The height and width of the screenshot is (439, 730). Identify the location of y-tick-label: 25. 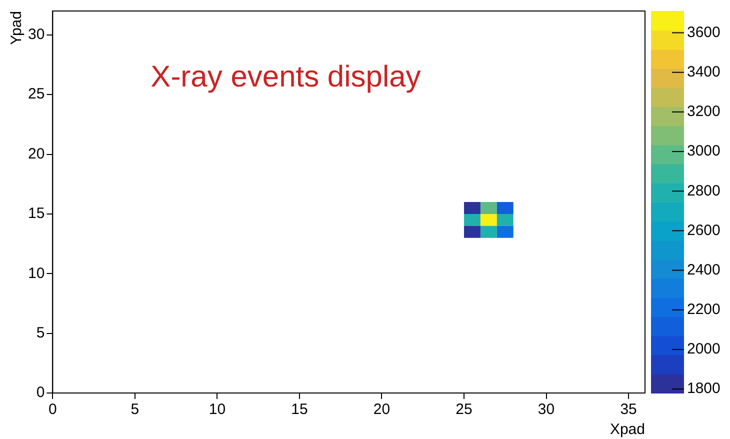
(36, 94).